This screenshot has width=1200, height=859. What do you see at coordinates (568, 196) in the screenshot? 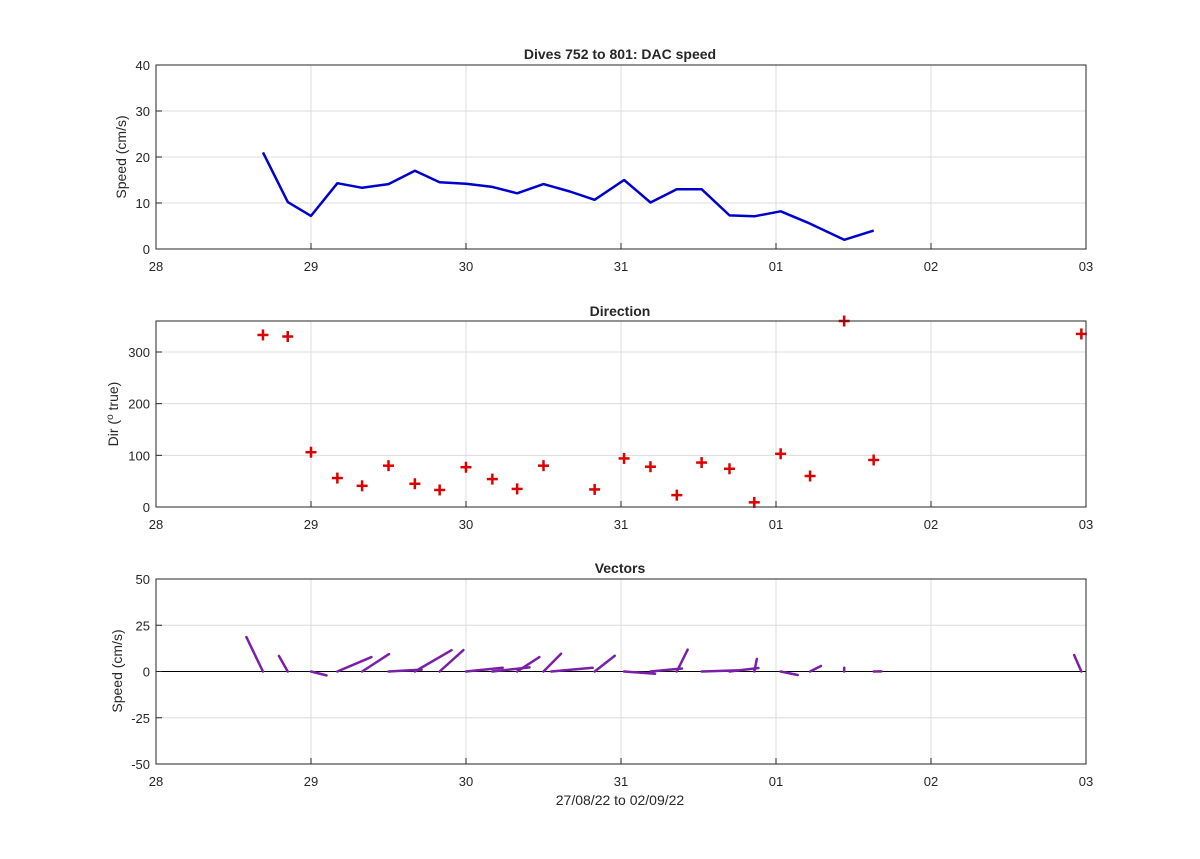
I see `speed-series-line` at bounding box center [568, 196].